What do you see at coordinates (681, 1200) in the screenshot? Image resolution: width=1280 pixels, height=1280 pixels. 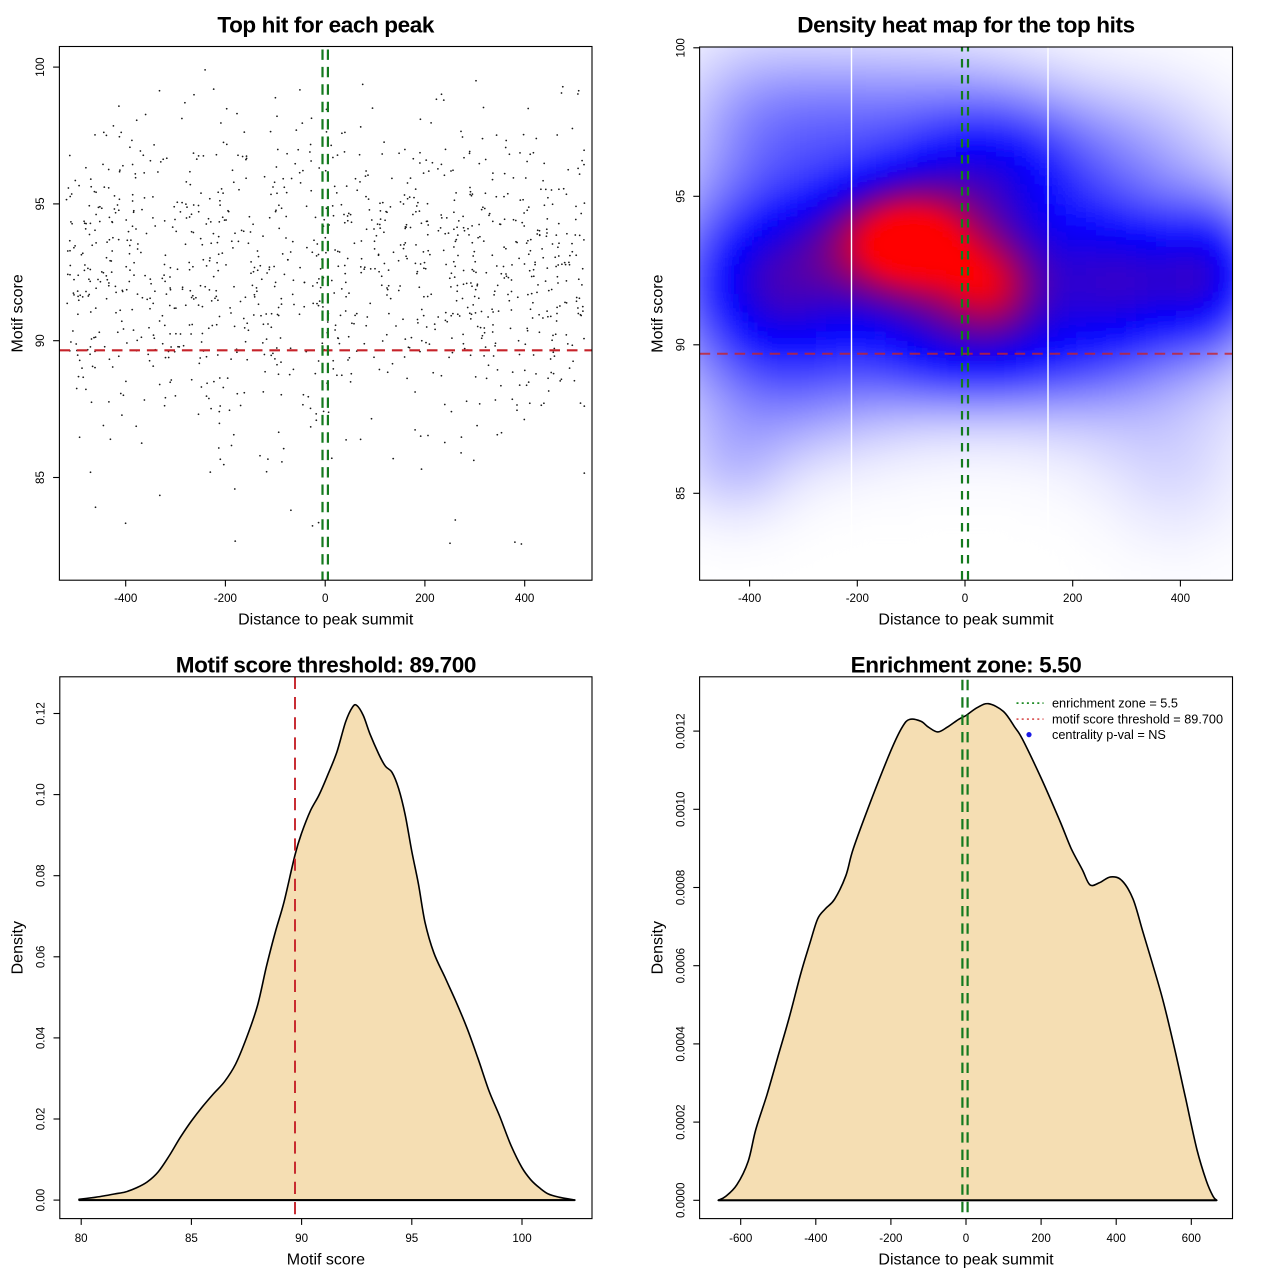 I see `svg-text: 0.0000` at bounding box center [681, 1200].